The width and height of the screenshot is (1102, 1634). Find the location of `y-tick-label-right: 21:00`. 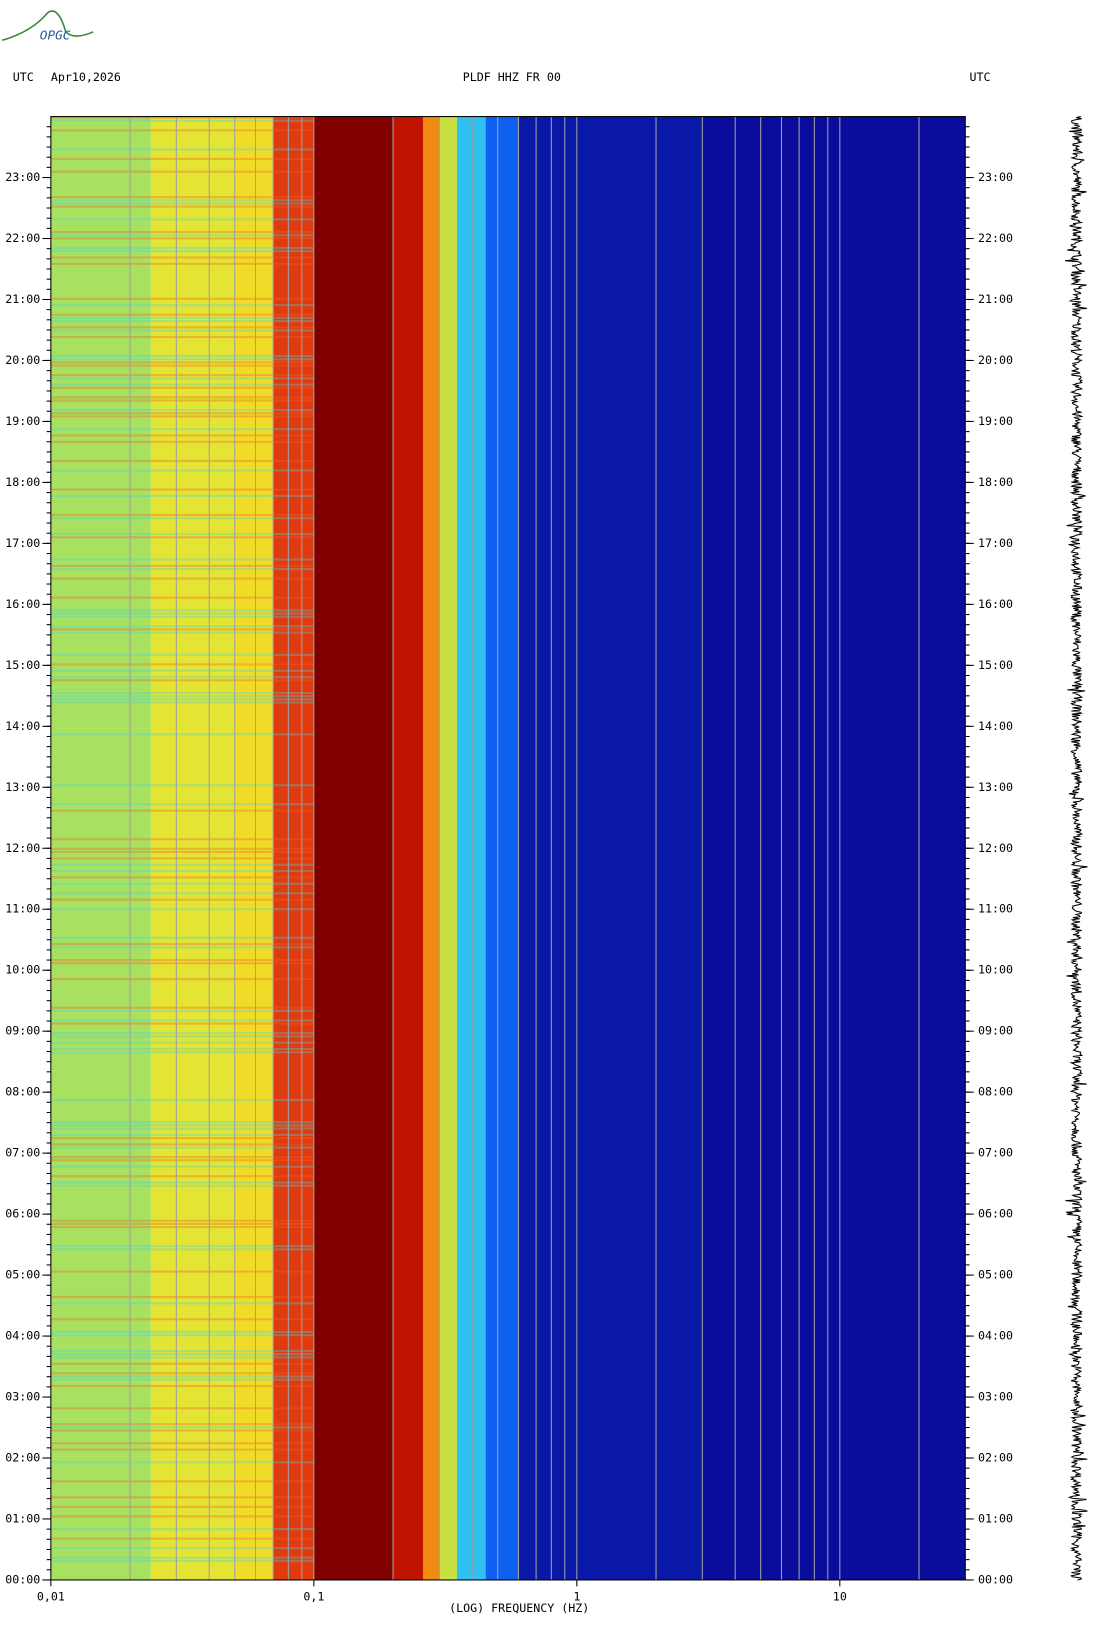

y-tick-label-right: 21:00 is located at coordinates (995, 299).